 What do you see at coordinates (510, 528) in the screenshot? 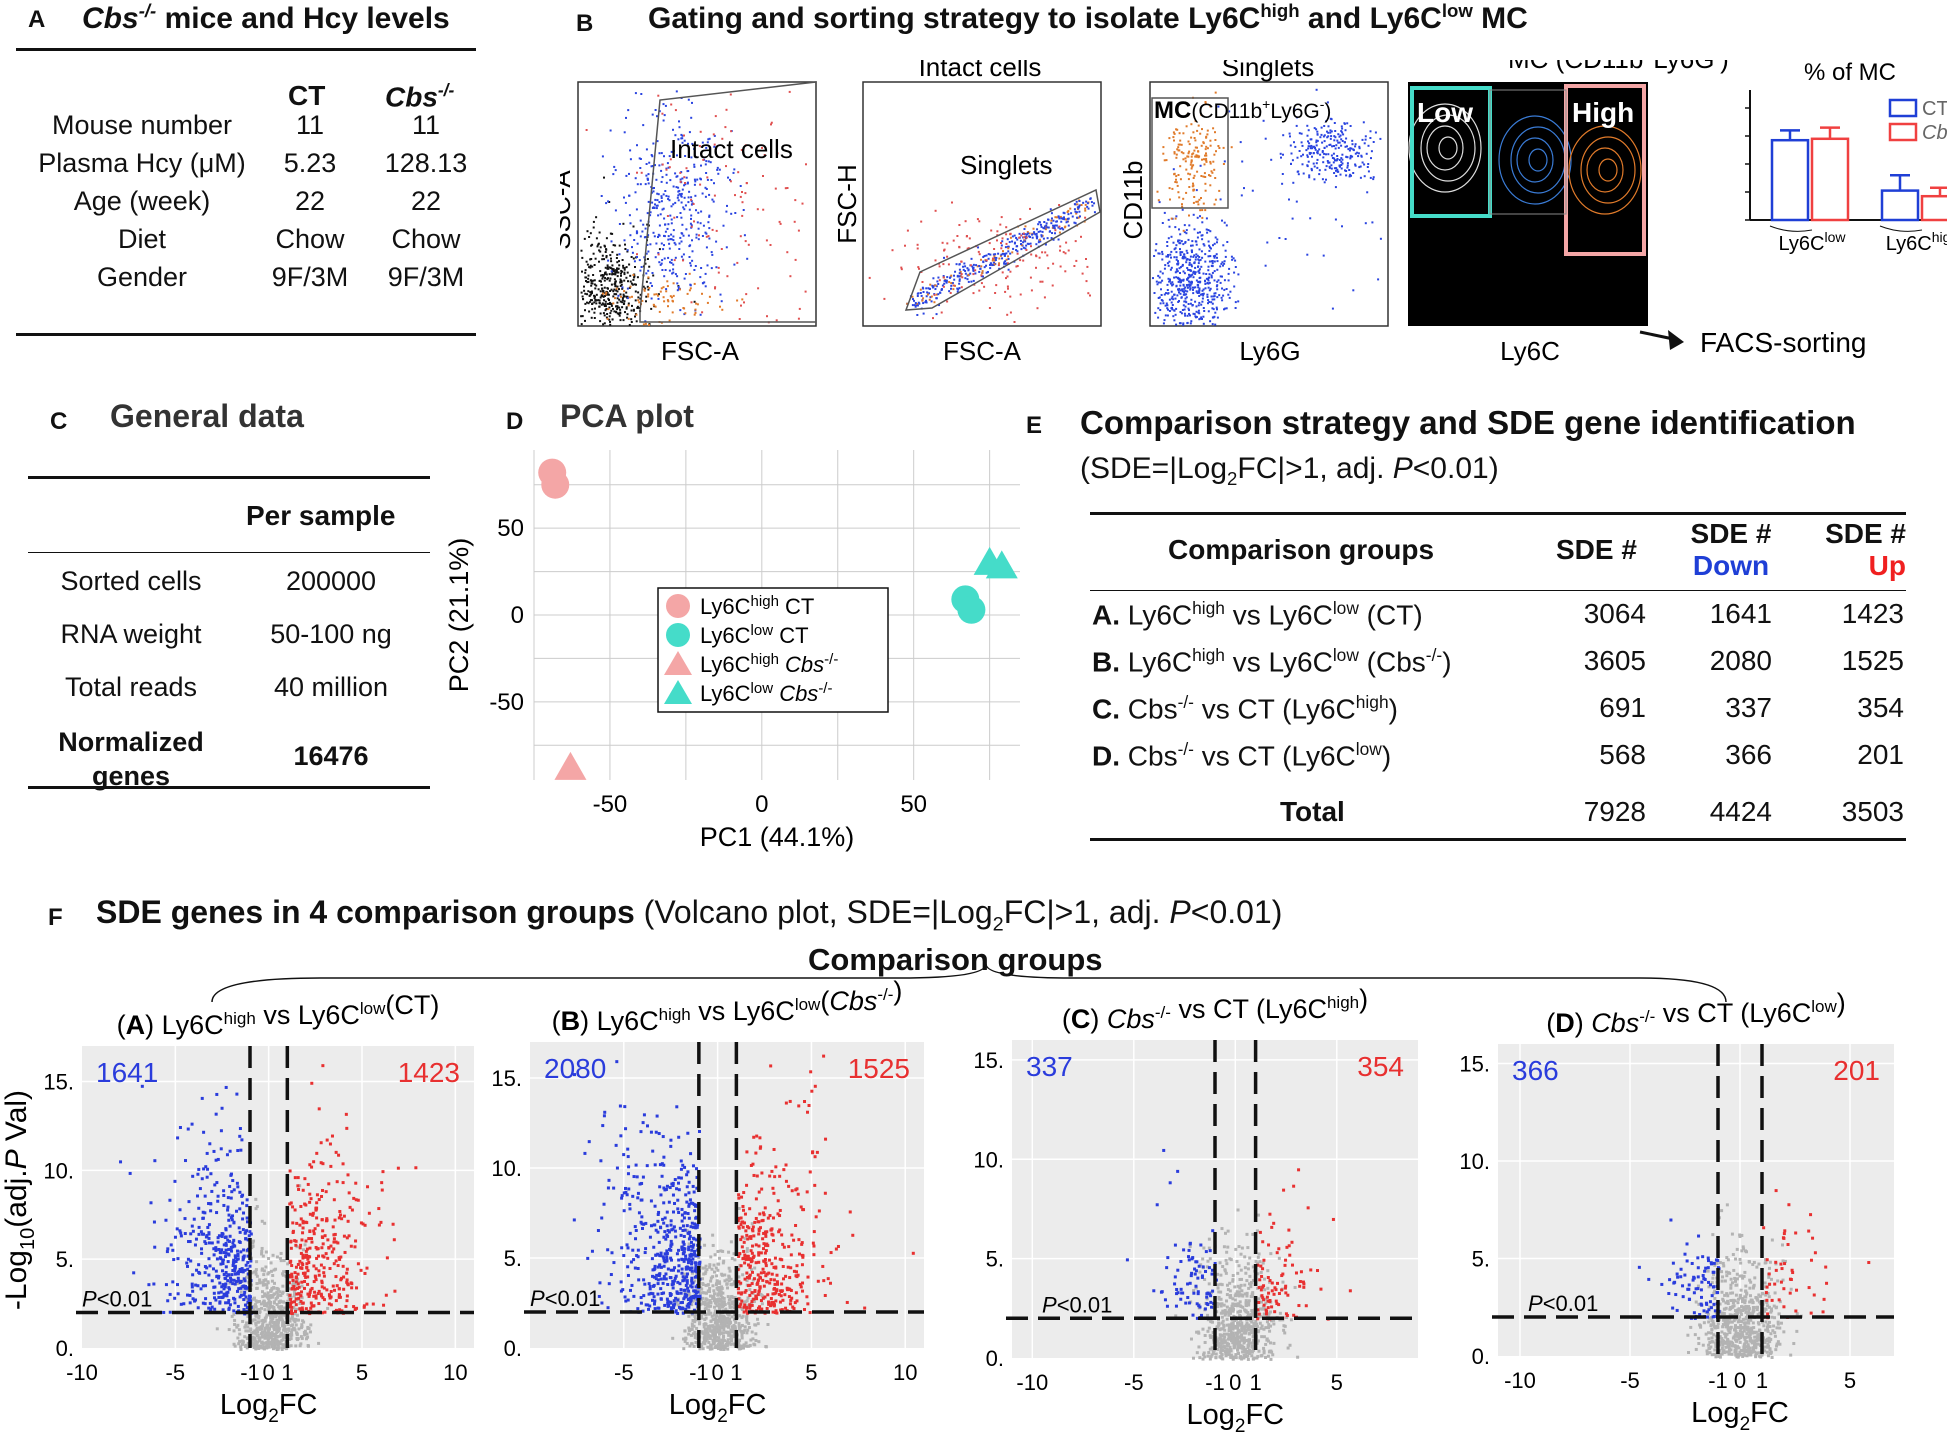
I see `pca-ytick-label: 50` at bounding box center [510, 528].